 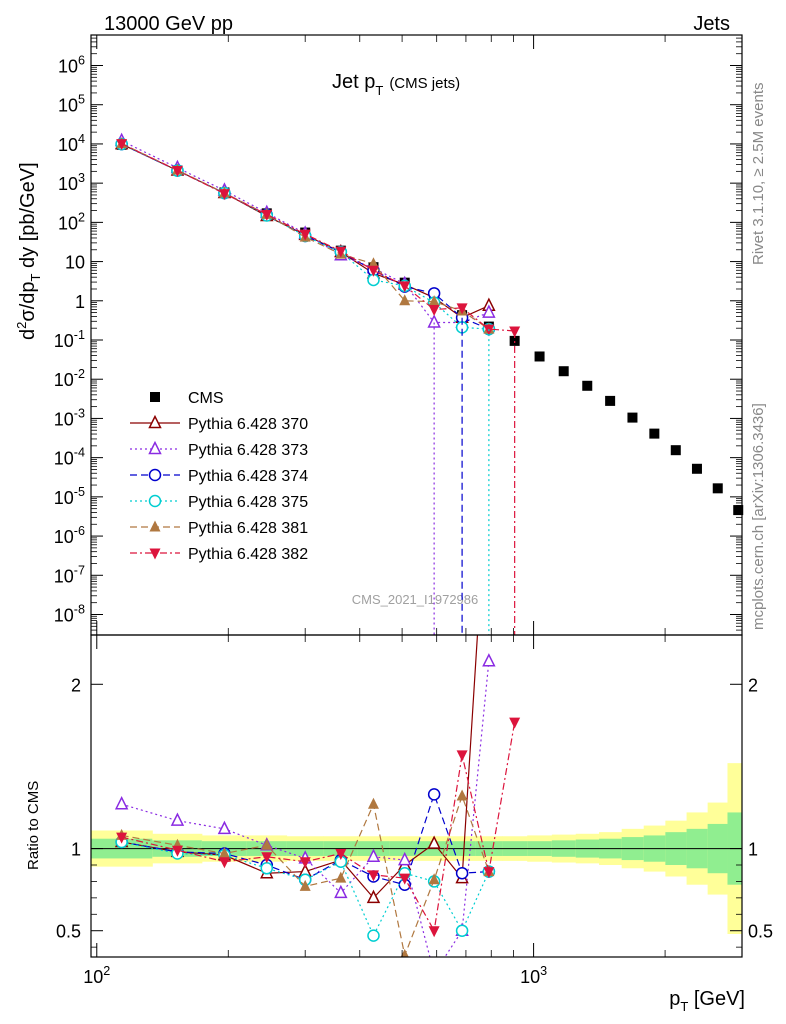 What do you see at coordinates (69, 613) in the screenshot?
I see `main-y-tick-label: 10⁻⁸` at bounding box center [69, 613].